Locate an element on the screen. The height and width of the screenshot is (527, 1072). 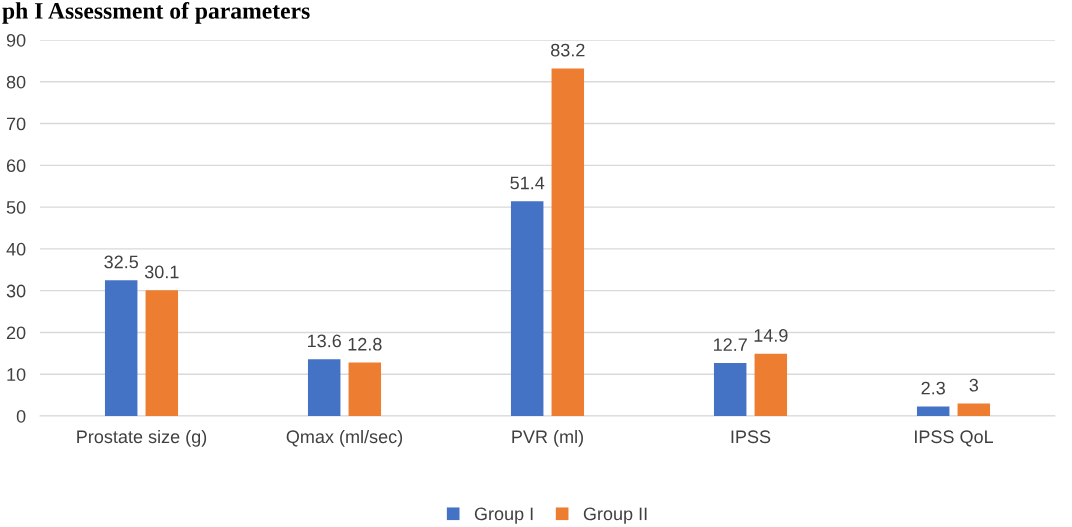
data-label: 83.2 is located at coordinates (568, 50).